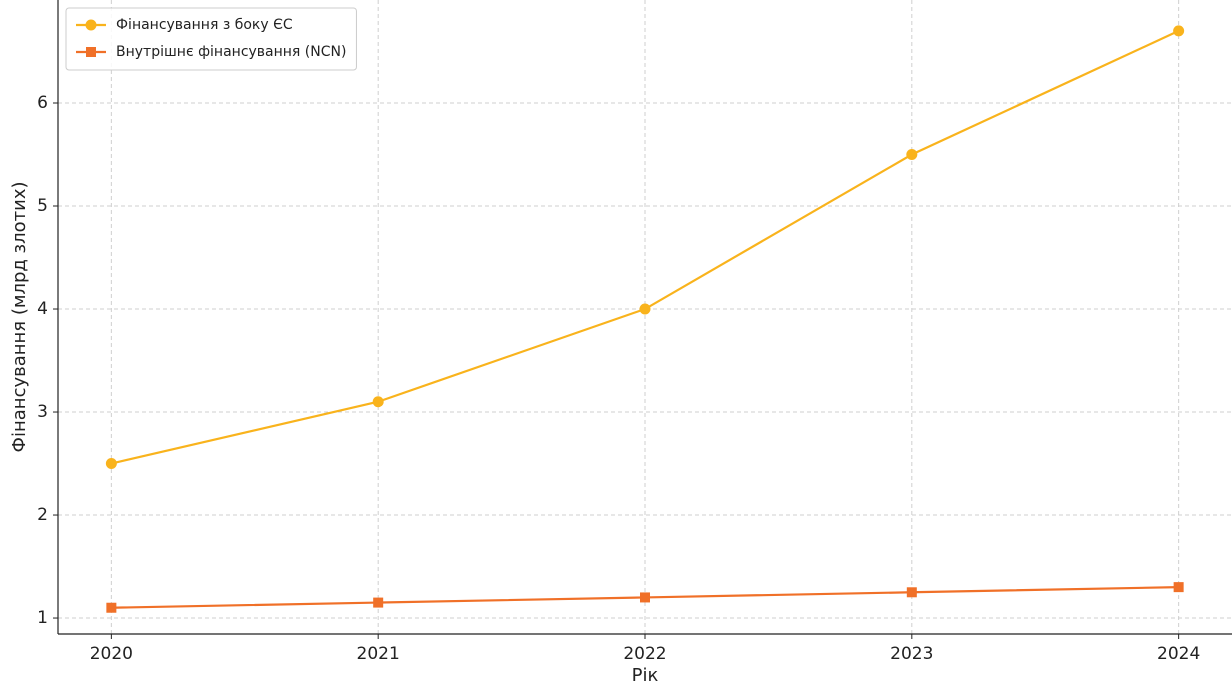 The height and width of the screenshot is (686, 1232). Describe the element at coordinates (42, 618) in the screenshot. I see `y-tick-label: 1` at that location.